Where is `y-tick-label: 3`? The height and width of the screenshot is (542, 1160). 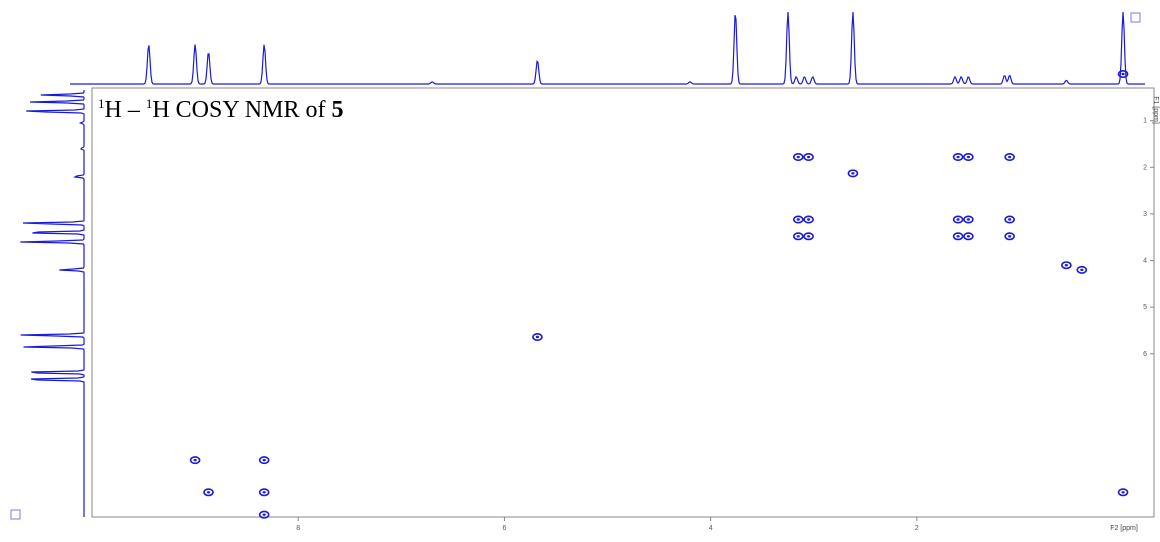
y-tick-label: 3 is located at coordinates (1145, 214).